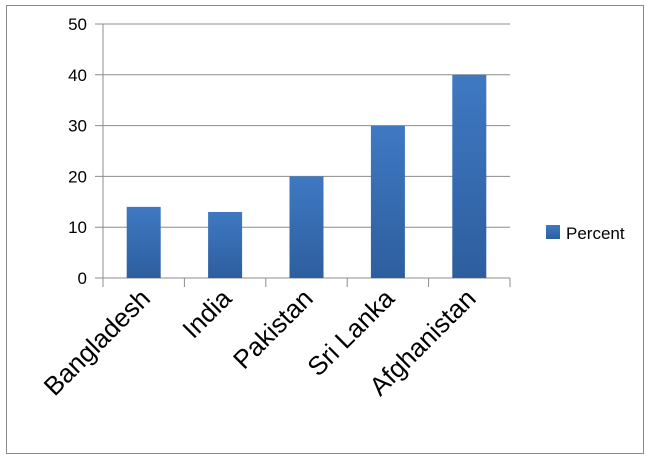  What do you see at coordinates (77, 126) in the screenshot?
I see `y-tick-label-30: 30` at bounding box center [77, 126].